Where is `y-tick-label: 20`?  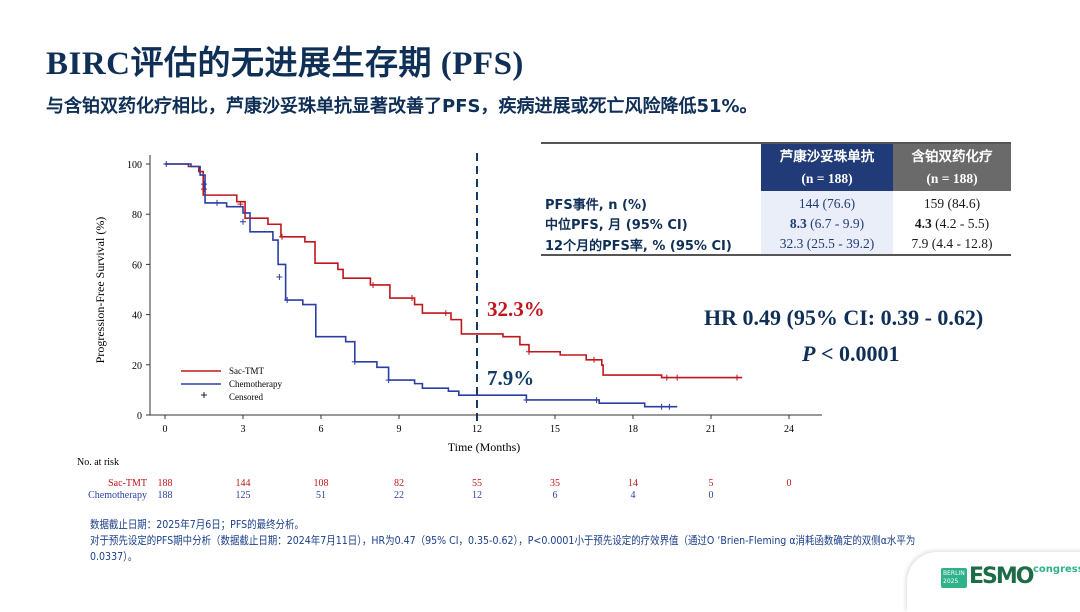 y-tick-label: 20 is located at coordinates (137, 366).